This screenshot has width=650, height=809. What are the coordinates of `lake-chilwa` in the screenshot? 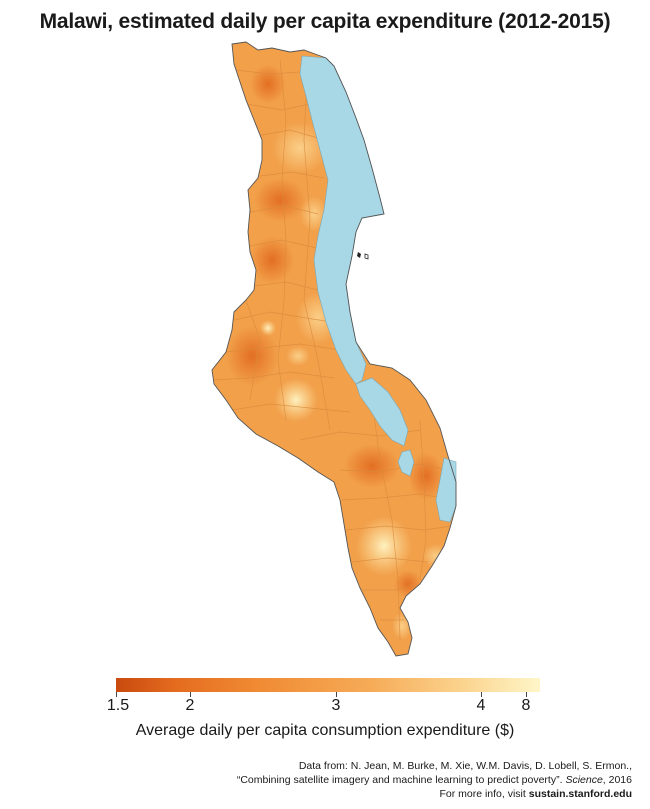 It's located at (446, 490).